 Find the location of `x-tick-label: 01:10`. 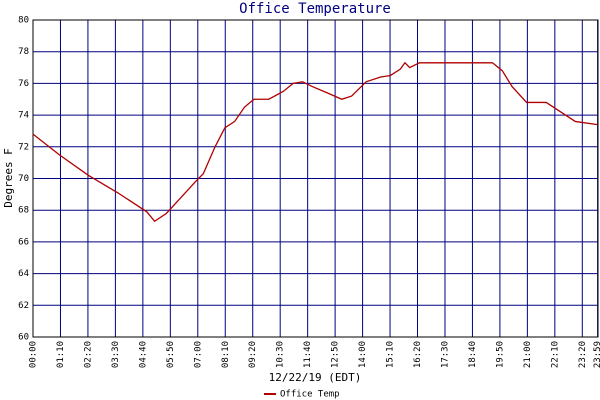

x-tick-label: 01:10 is located at coordinates (61, 354).